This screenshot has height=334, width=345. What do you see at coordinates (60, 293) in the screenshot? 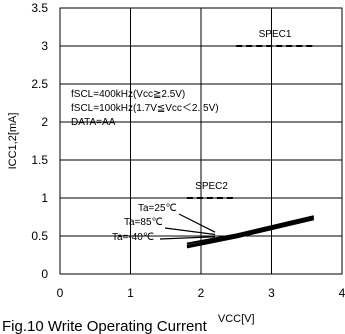
I see `x-tick-label: 0` at bounding box center [60, 293].